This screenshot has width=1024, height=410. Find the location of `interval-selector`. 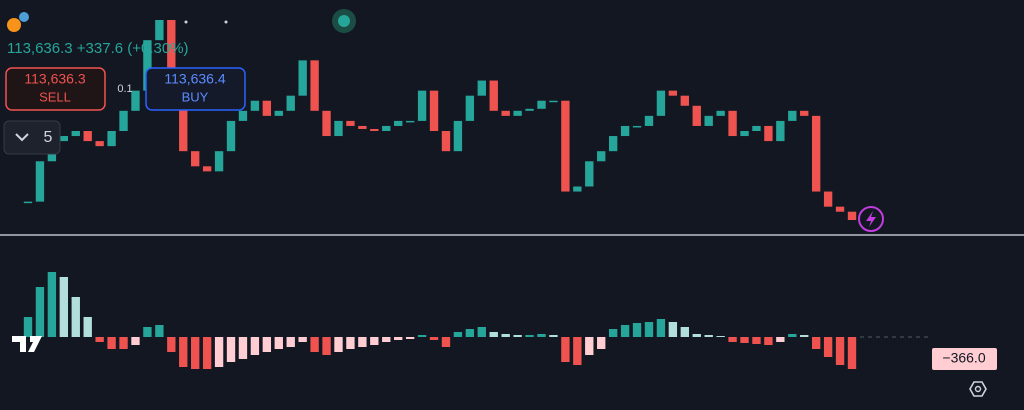

interval-selector is located at coordinates (32, 137).